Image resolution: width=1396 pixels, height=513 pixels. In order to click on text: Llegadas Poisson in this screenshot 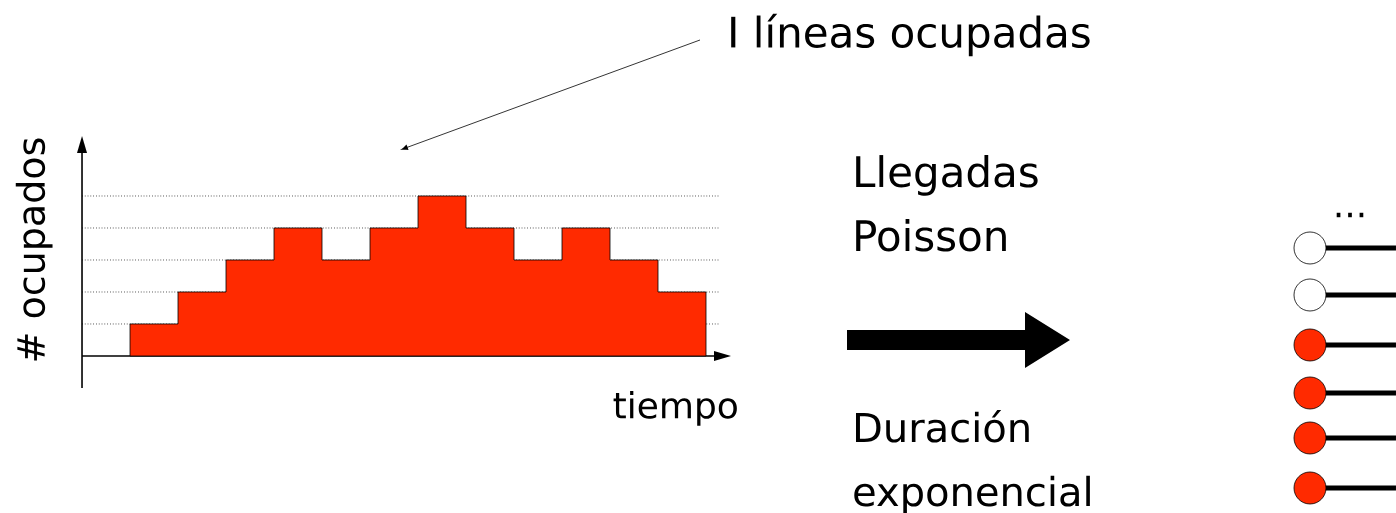, I will do `click(947, 203)`.